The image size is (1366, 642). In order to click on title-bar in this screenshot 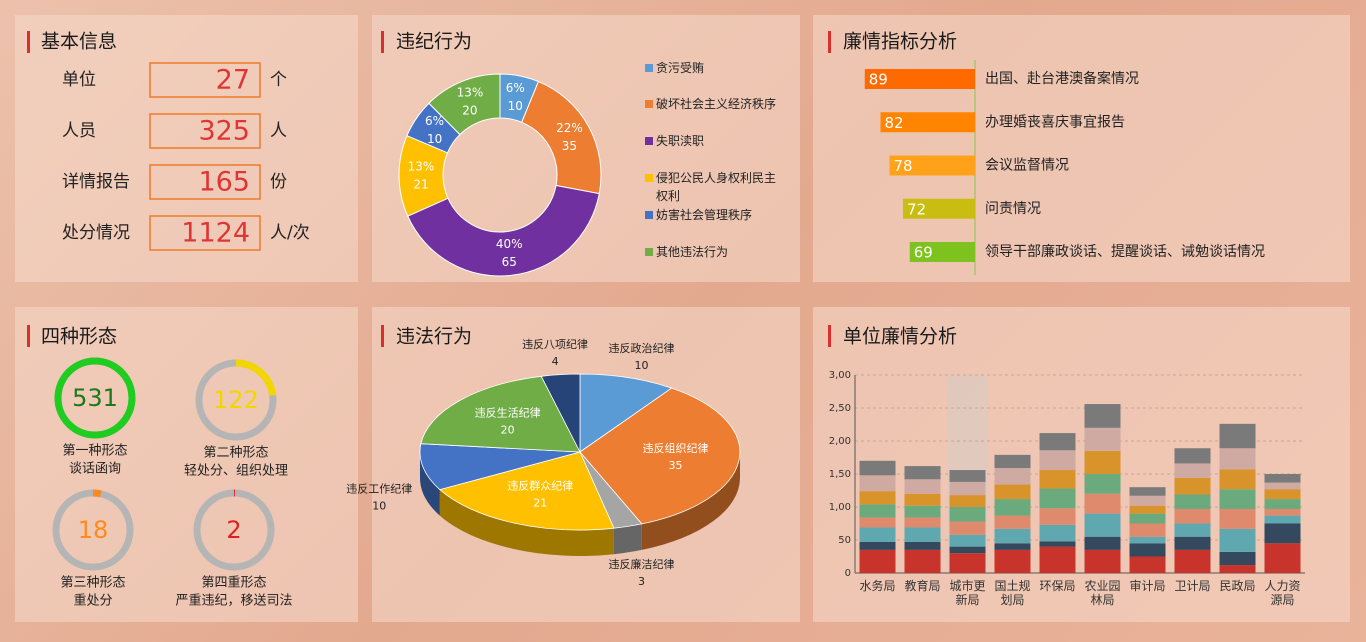, I will do `click(829, 42)`.